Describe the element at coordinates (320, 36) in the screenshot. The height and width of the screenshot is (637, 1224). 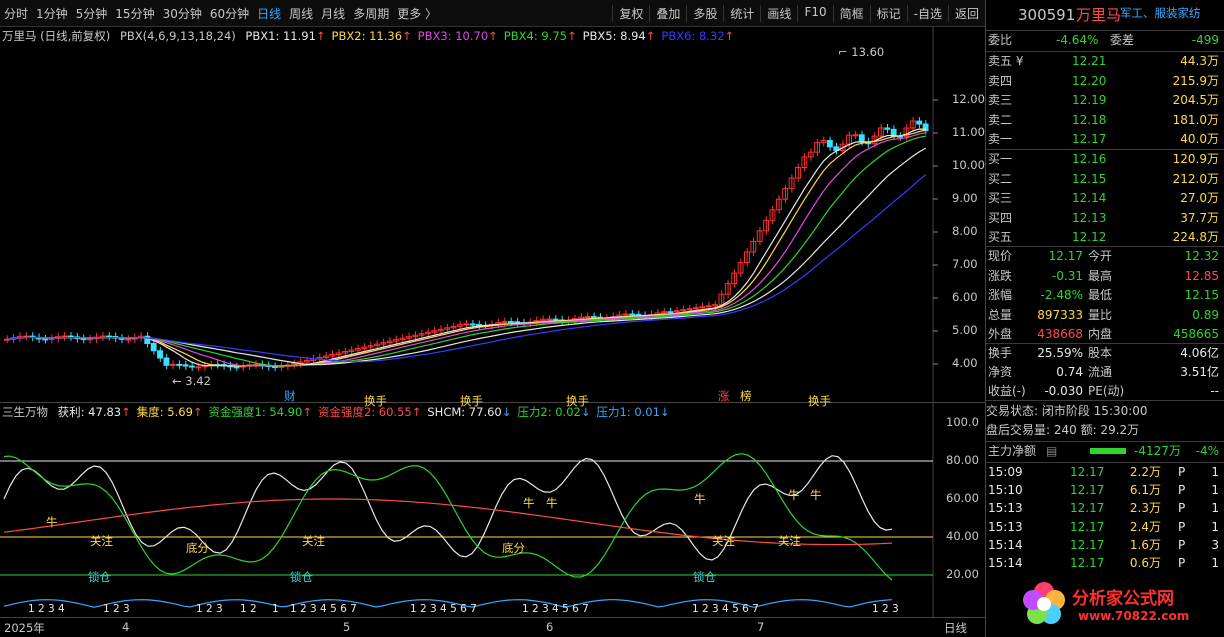
I see `up-arrow-icon: ↑` at that location.